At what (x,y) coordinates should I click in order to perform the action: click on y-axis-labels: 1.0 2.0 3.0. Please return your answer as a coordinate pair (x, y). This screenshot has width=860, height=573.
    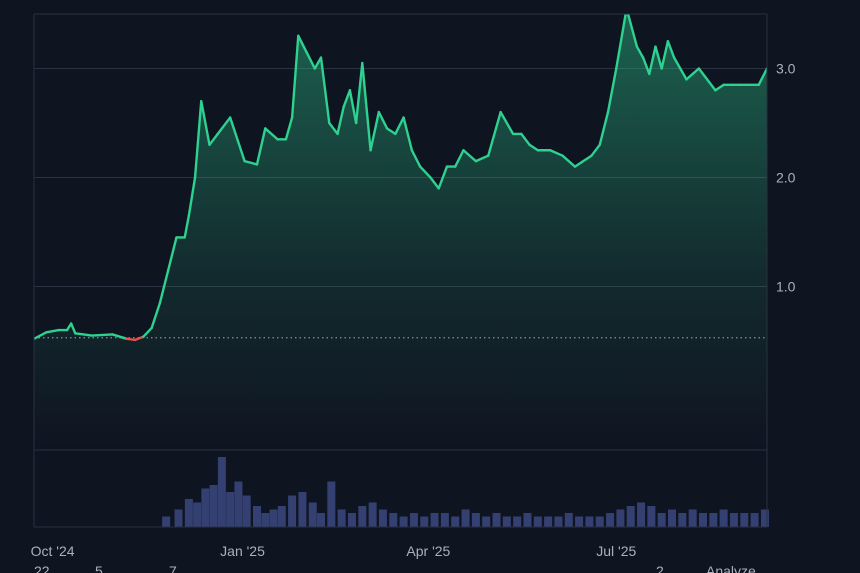
    Looking at the image, I should click on (786, 178).